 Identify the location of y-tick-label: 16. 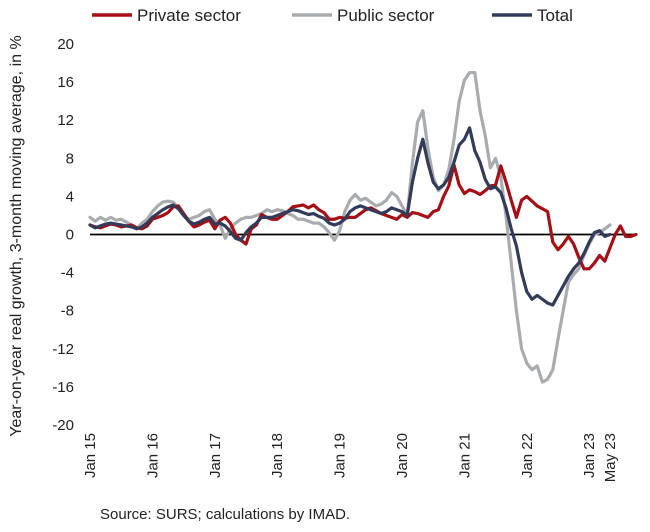
(65, 82).